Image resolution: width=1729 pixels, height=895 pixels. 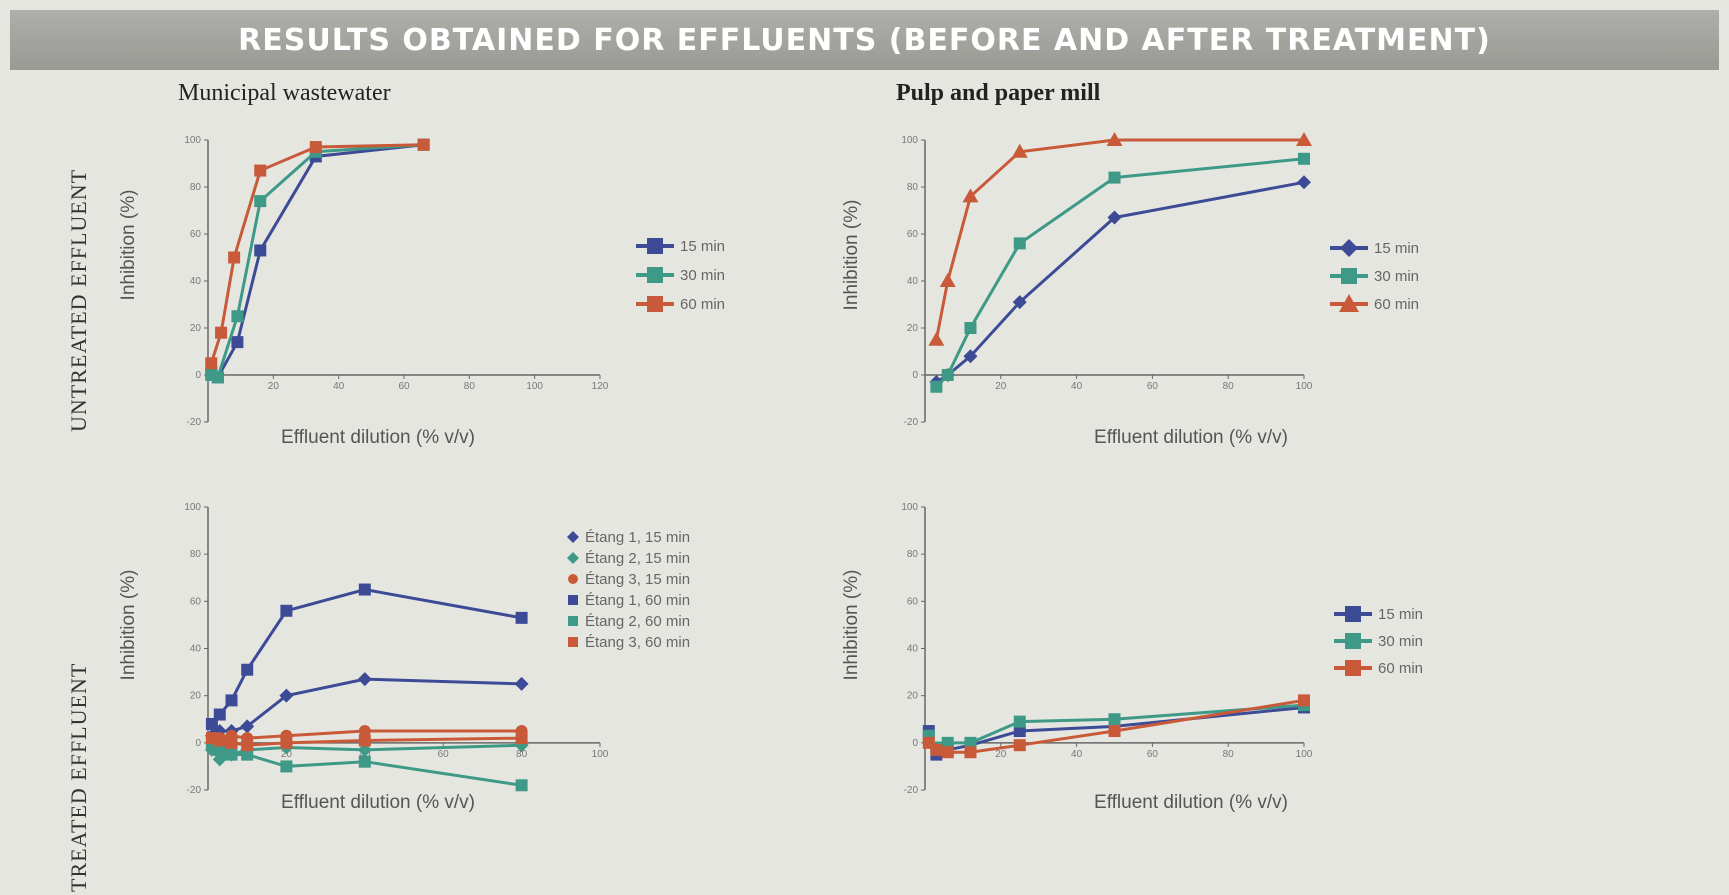 I want to click on legend-entry: Étang 2, 15 min, so click(x=628, y=558).